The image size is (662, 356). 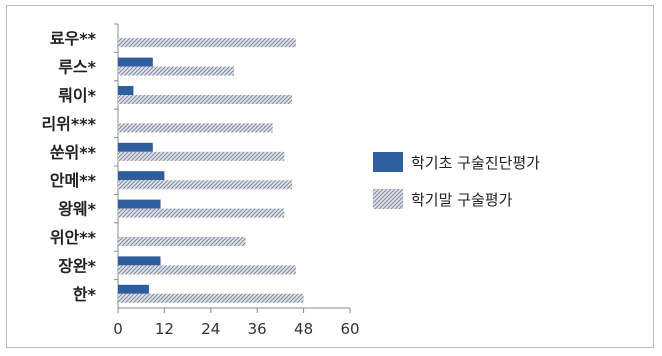 What do you see at coordinates (73, 237) in the screenshot?
I see `category-label: 위안**` at bounding box center [73, 237].